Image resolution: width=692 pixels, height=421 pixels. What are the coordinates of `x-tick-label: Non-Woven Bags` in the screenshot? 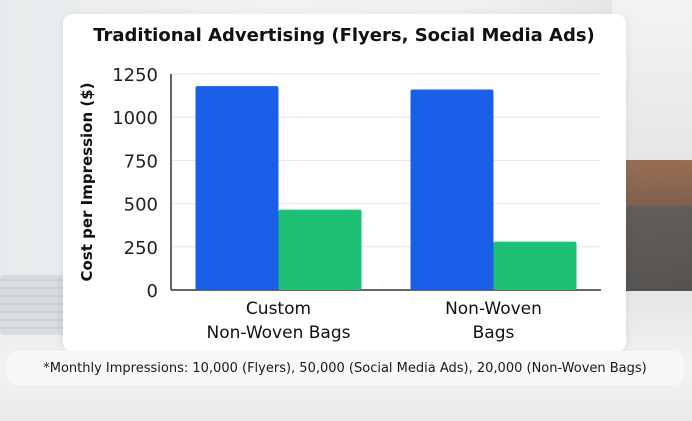 It's located at (279, 333).